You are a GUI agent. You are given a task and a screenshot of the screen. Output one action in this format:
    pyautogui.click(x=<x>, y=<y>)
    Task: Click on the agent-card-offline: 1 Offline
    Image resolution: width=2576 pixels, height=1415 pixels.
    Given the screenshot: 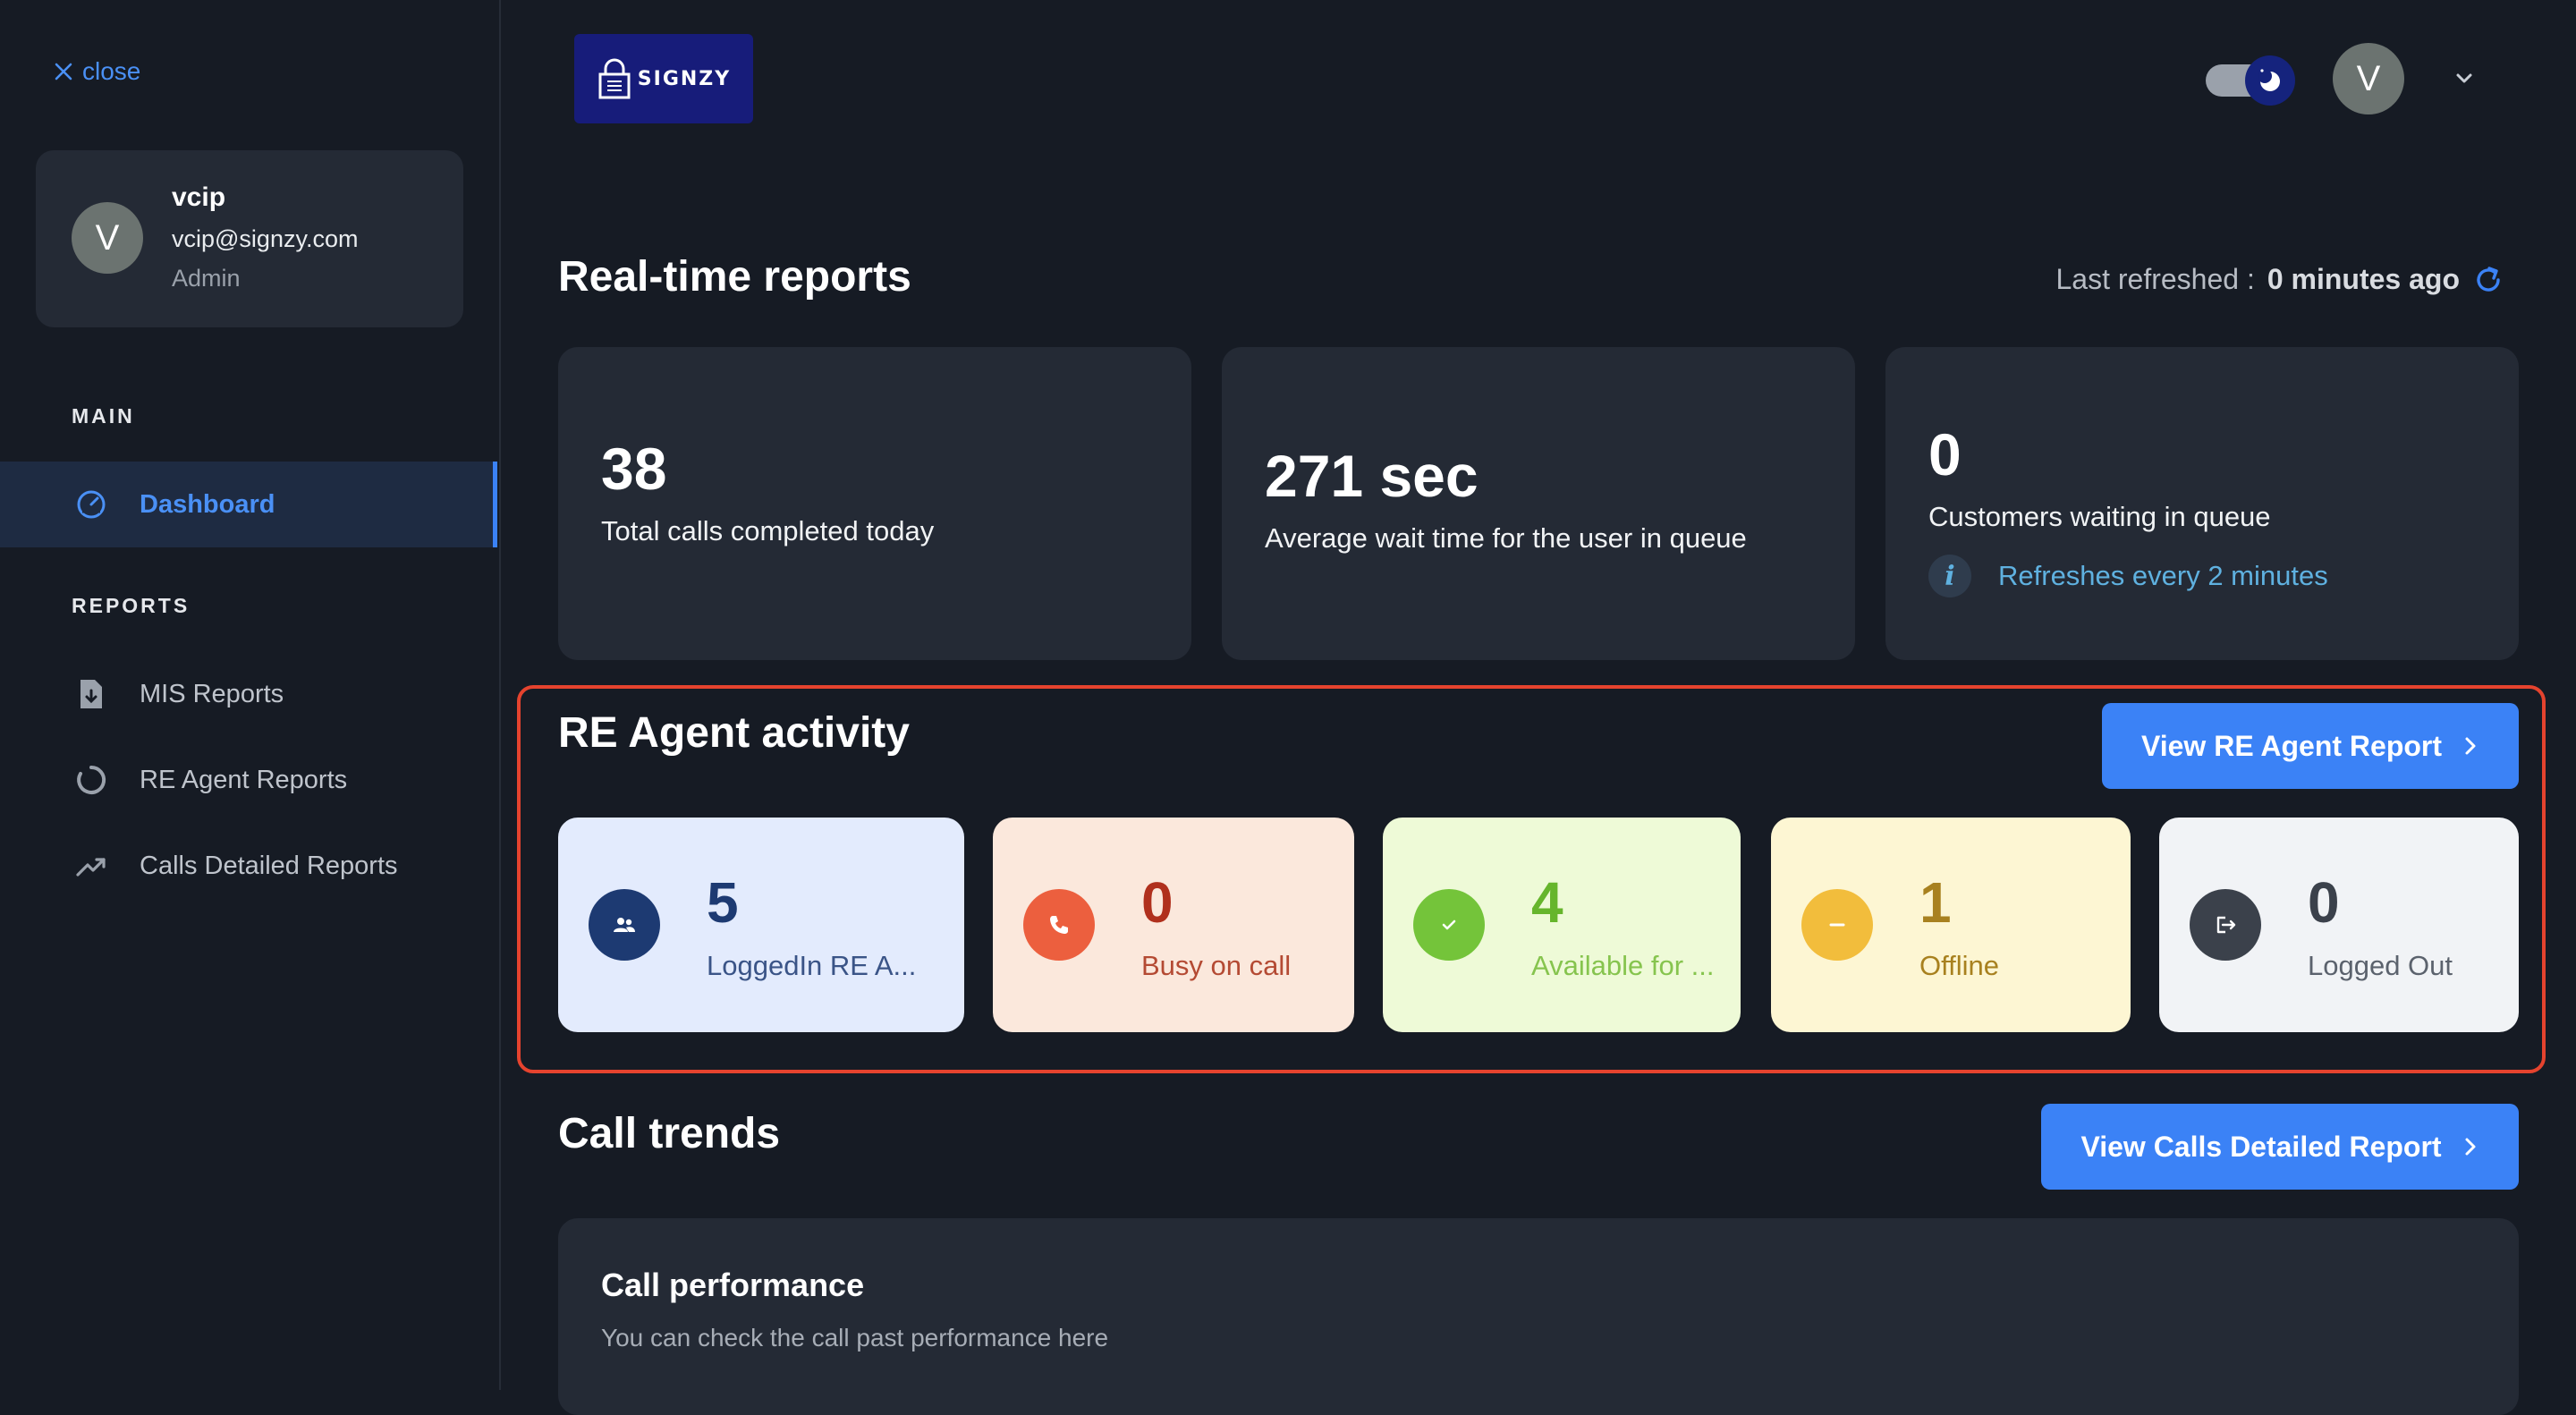 What is the action you would take?
    pyautogui.click(x=1951, y=925)
    